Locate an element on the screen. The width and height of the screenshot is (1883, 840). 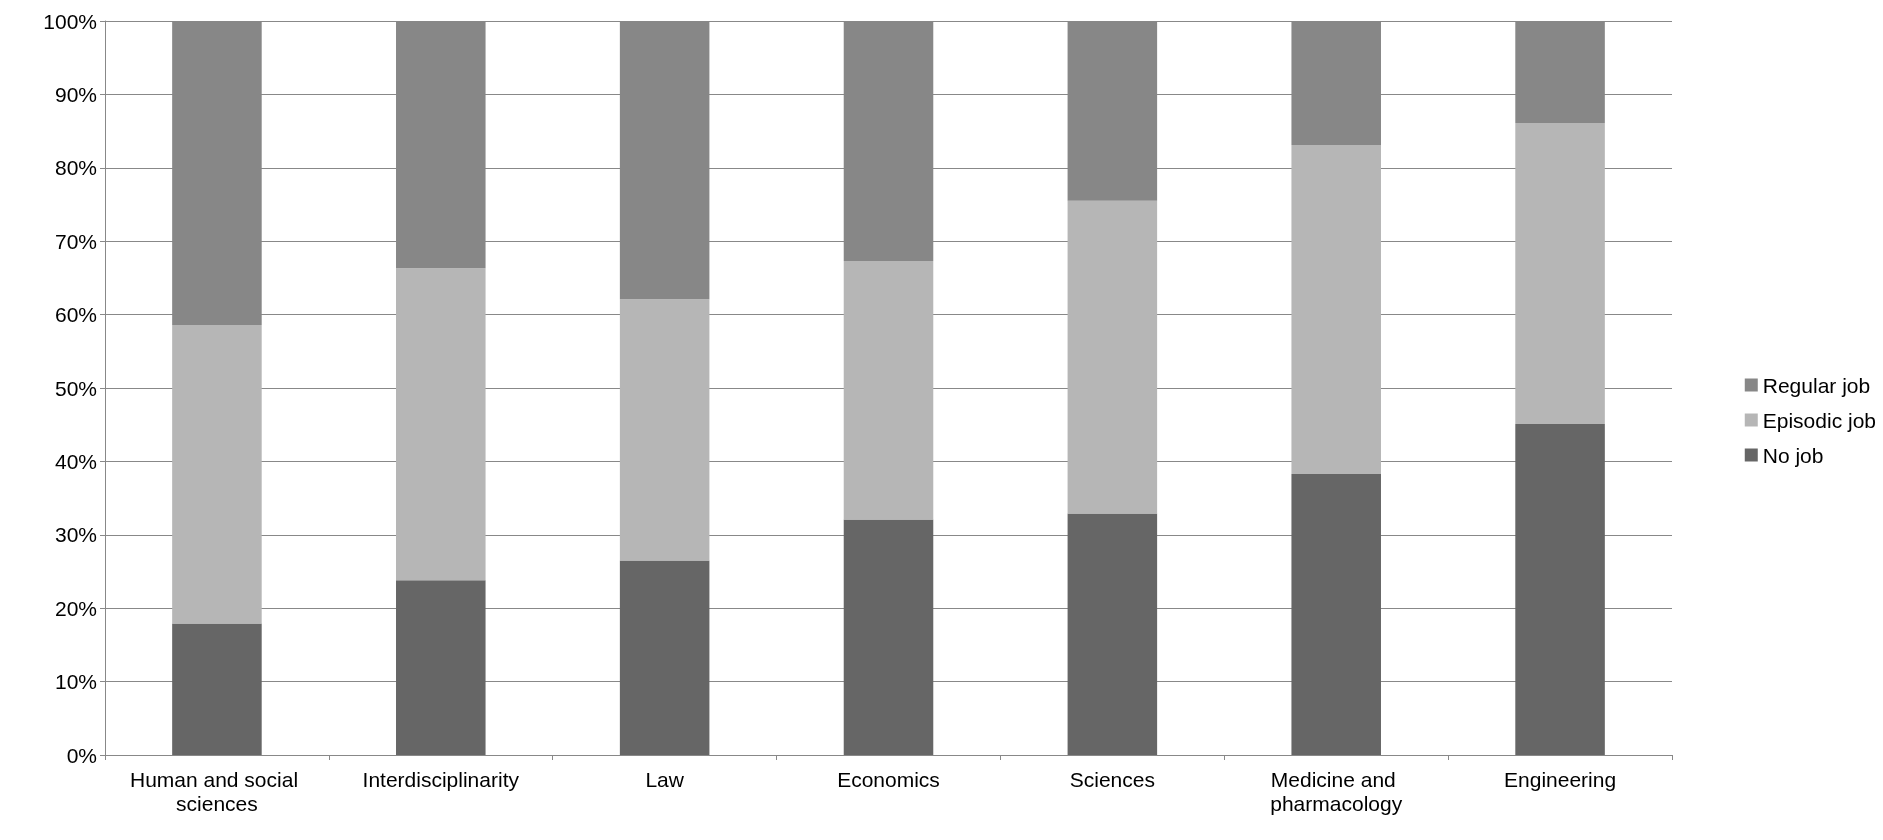
y-tick-label: 60% is located at coordinates (75, 315).